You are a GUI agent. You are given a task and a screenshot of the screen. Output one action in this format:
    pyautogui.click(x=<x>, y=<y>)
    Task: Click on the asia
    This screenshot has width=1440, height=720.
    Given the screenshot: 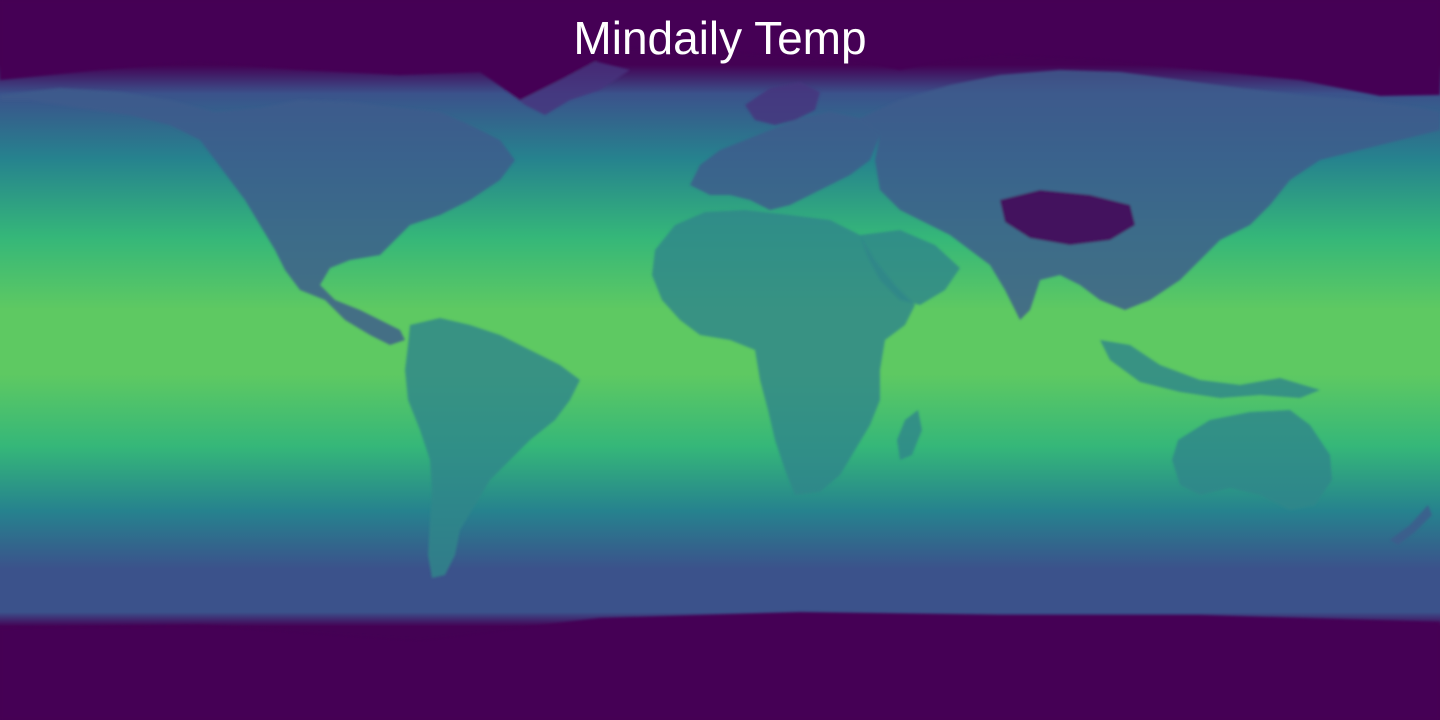 What is the action you would take?
    pyautogui.click(x=1150, y=195)
    